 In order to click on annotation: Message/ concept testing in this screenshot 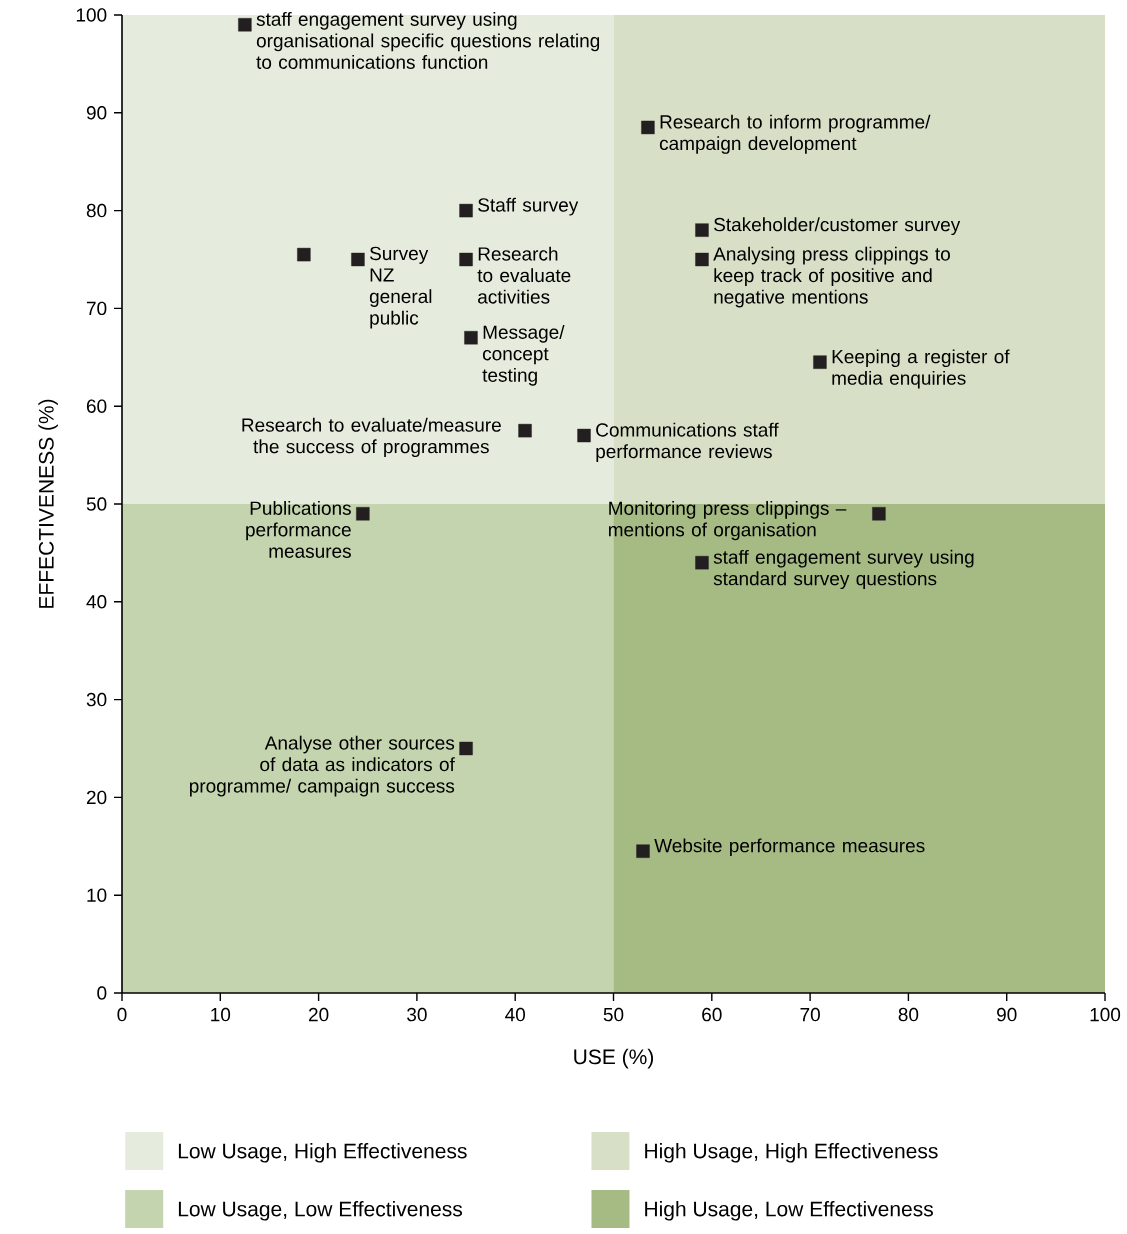, I will do `click(523, 355)`.